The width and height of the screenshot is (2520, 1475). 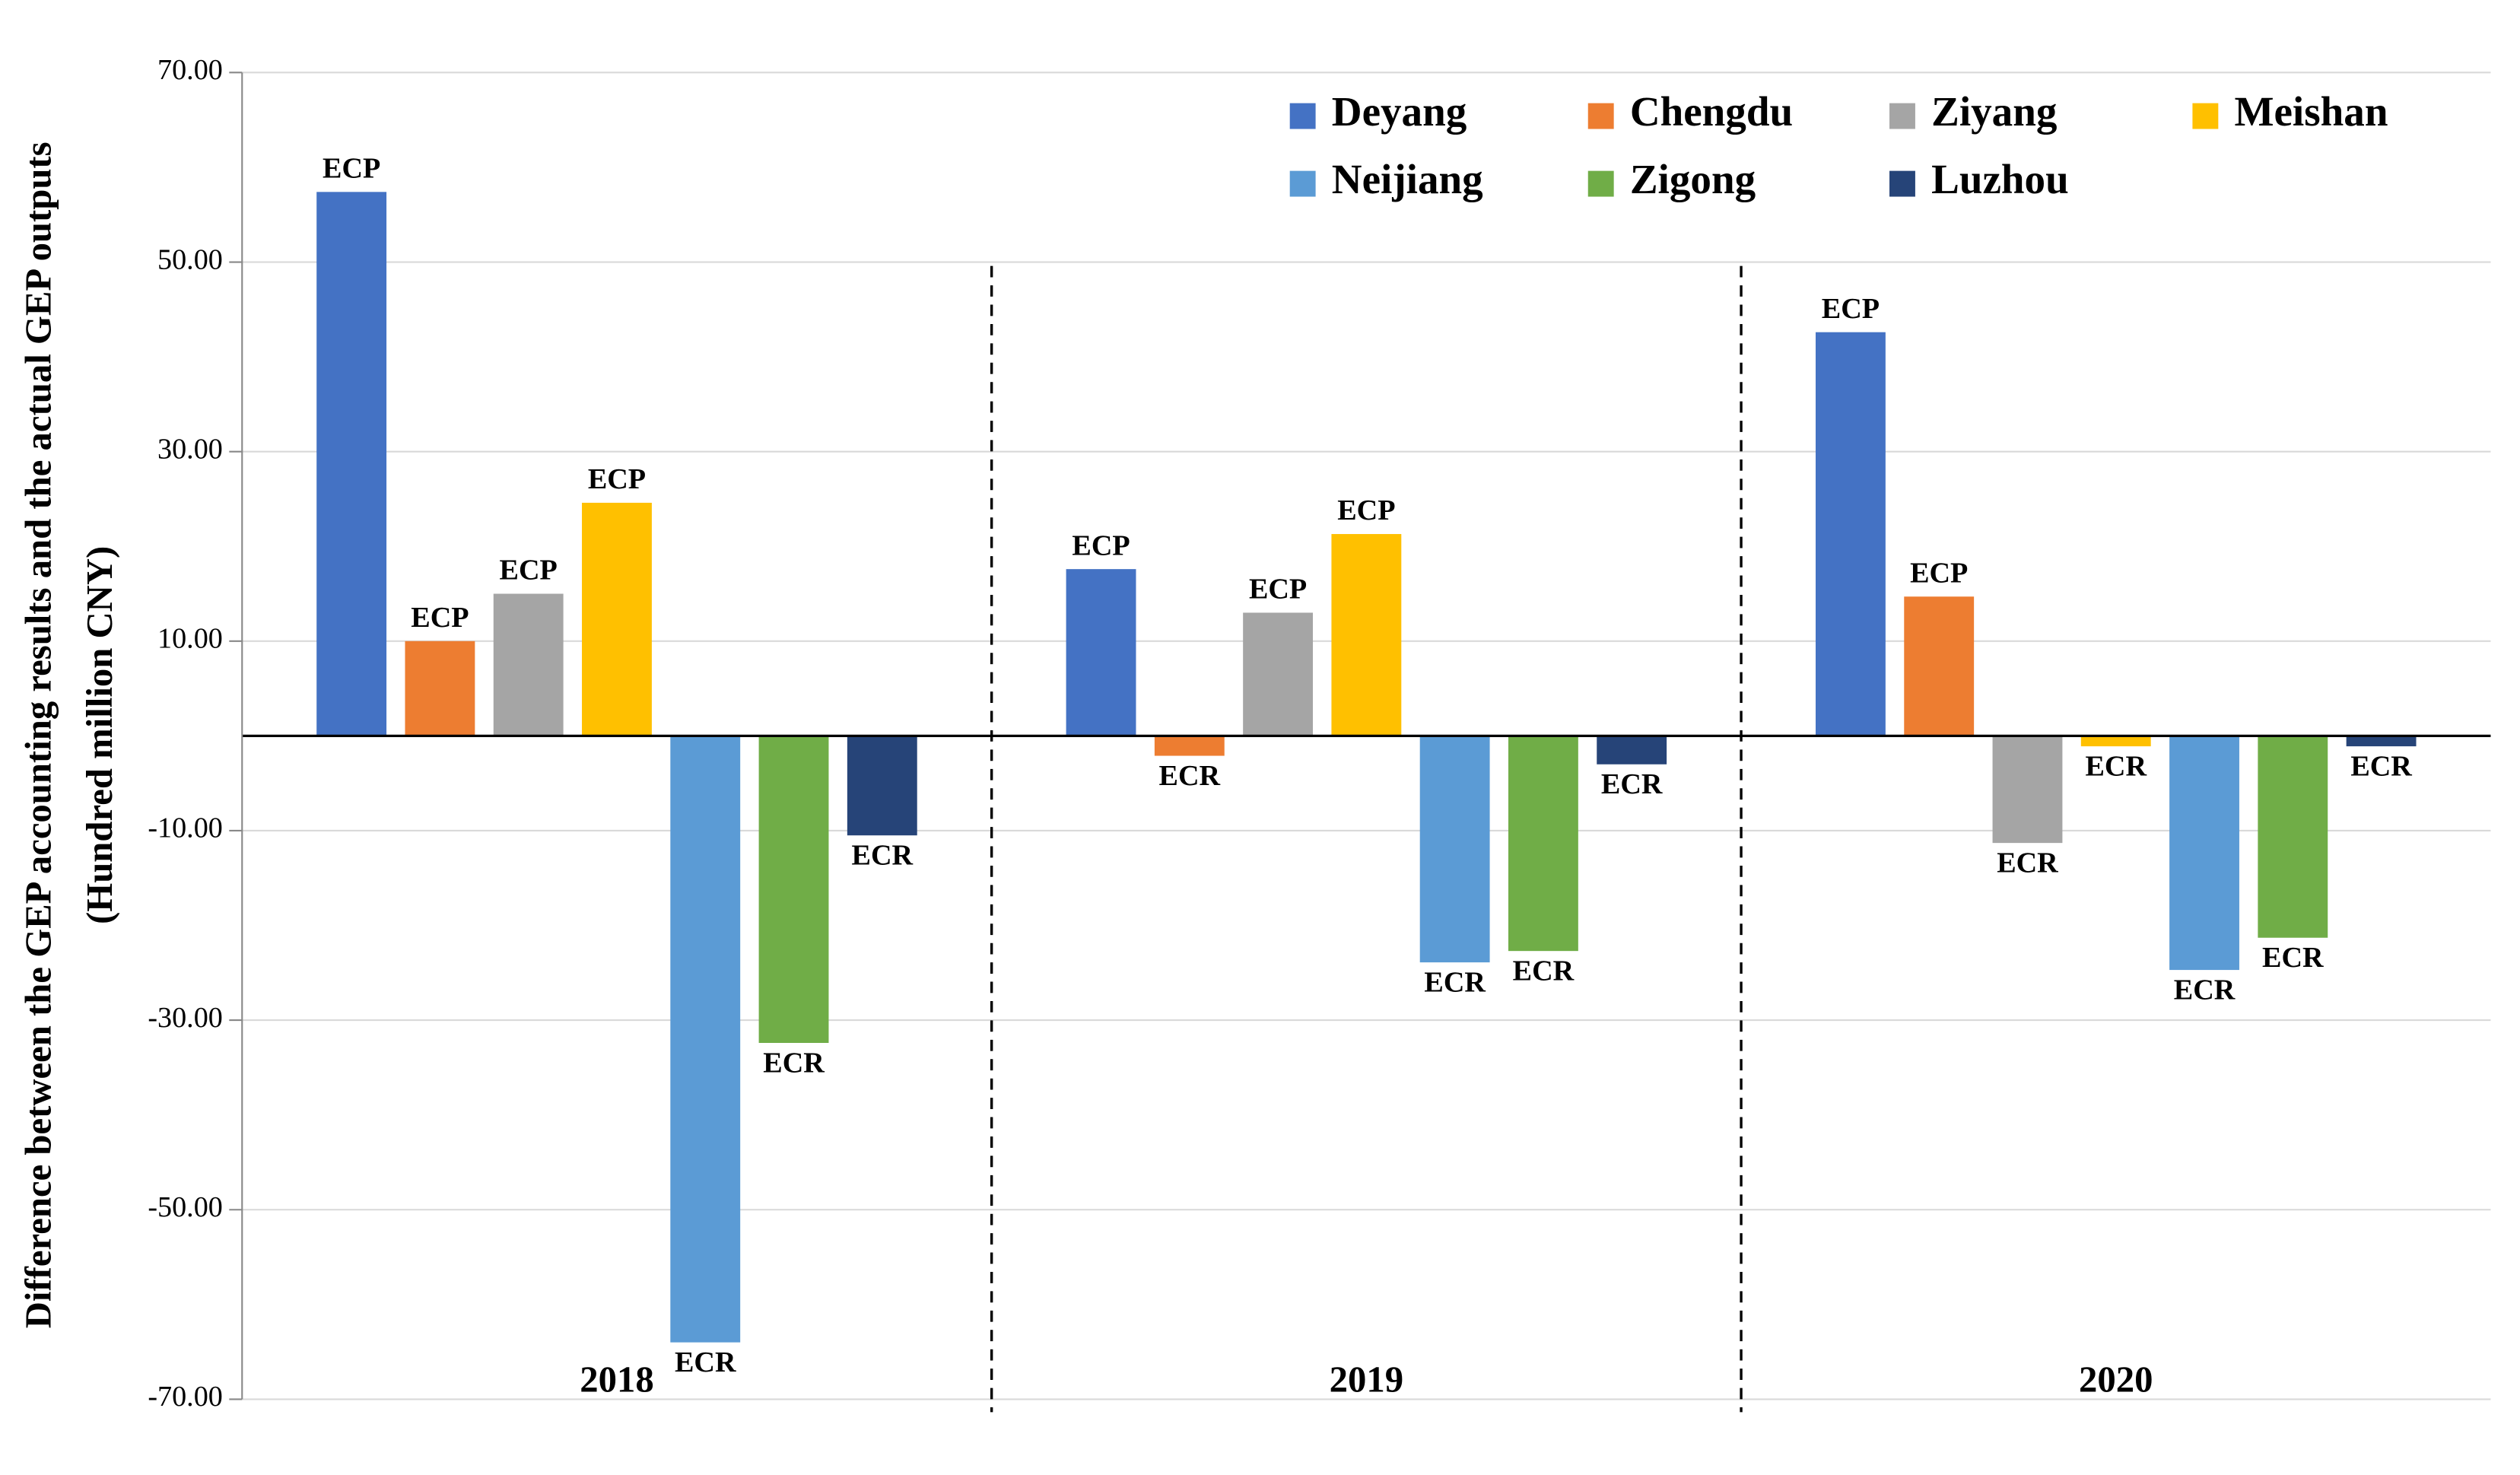 I want to click on y-tick-label: -50.00, so click(x=185, y=1207).